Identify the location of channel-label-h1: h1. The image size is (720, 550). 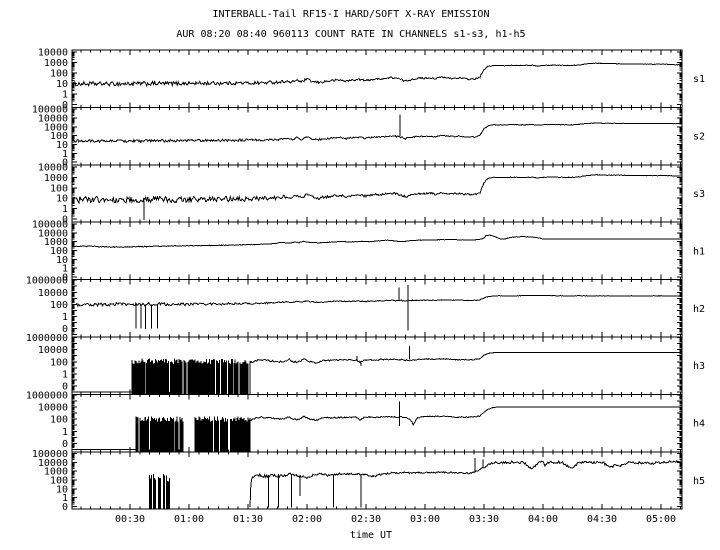
(699, 251).